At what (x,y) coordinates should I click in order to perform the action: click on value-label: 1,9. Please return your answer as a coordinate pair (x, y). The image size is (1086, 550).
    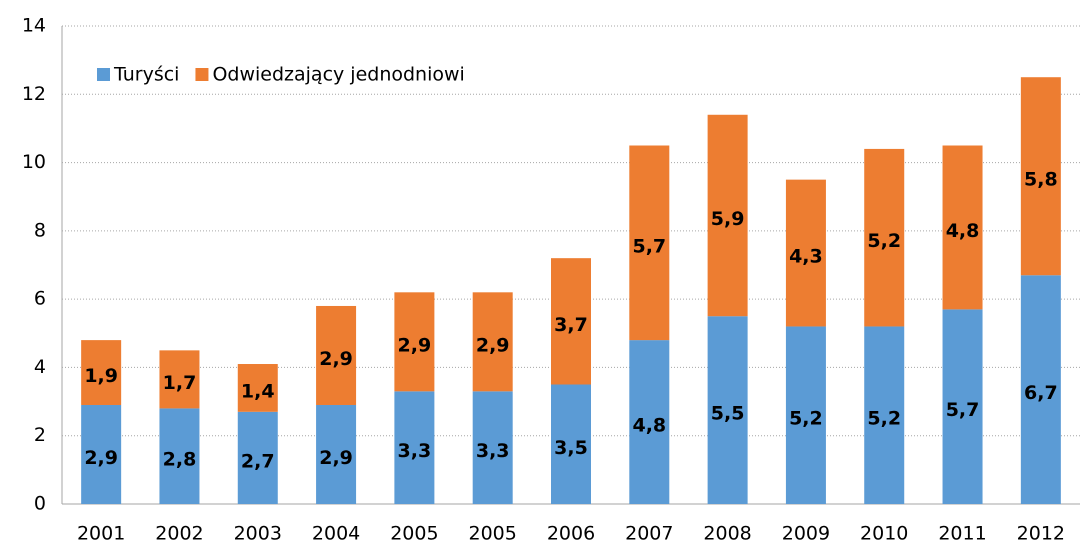
    Looking at the image, I should click on (101, 376).